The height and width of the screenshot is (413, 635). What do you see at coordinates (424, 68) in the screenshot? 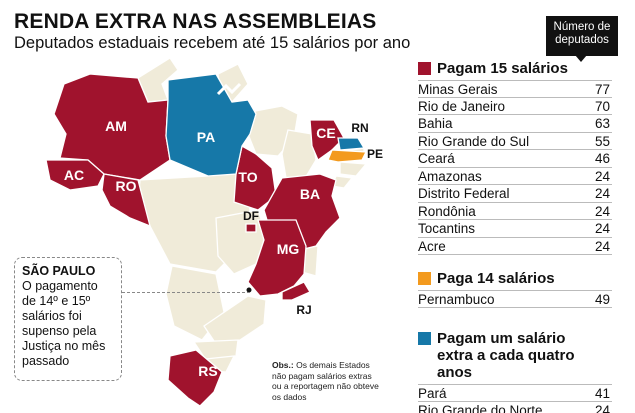
I see `legend-swatch-red` at bounding box center [424, 68].